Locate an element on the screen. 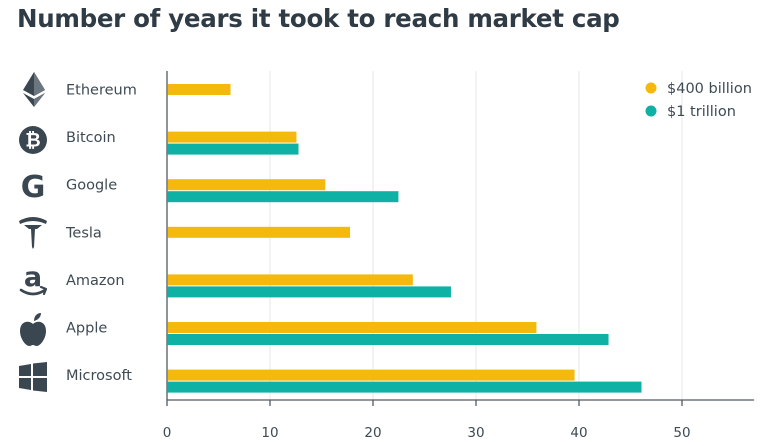 This screenshot has height=446, width=761. x-tick-label: 30 is located at coordinates (475, 433).